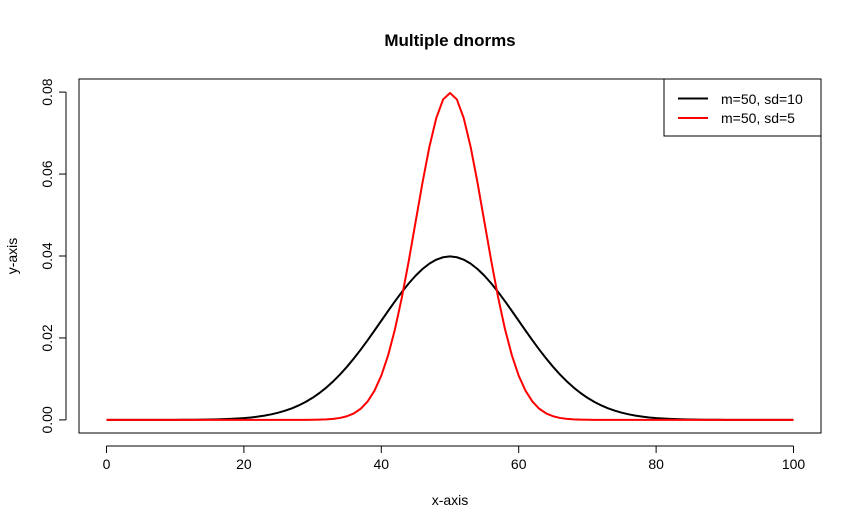  Describe the element at coordinates (762, 99) in the screenshot. I see `legend-label-sd10: m=50, sd=10` at that location.